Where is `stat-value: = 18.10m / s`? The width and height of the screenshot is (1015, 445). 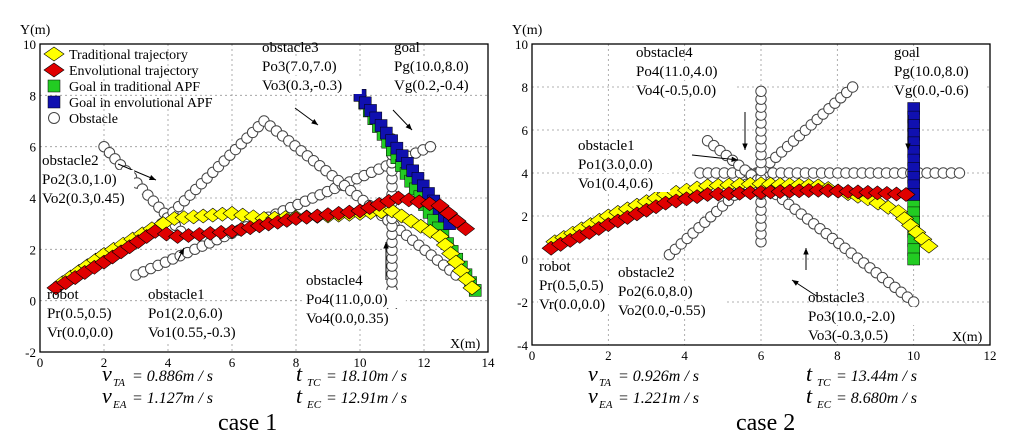 stat-value: = 18.10m / s is located at coordinates (366, 376).